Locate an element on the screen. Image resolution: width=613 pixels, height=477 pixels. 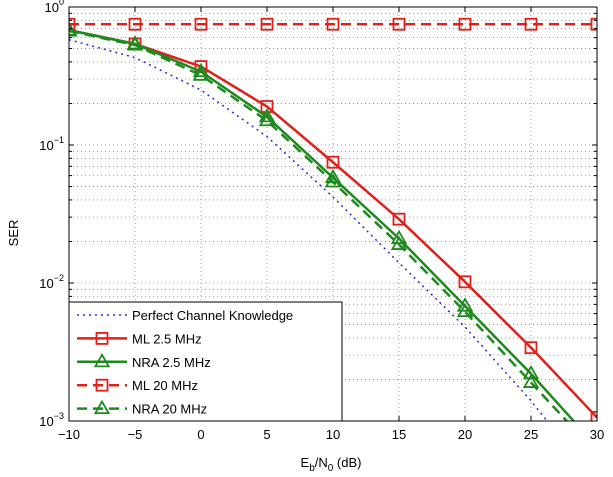
legend-nra-2-5-mhz: NRA 2.5 MHz is located at coordinates (144, 361).